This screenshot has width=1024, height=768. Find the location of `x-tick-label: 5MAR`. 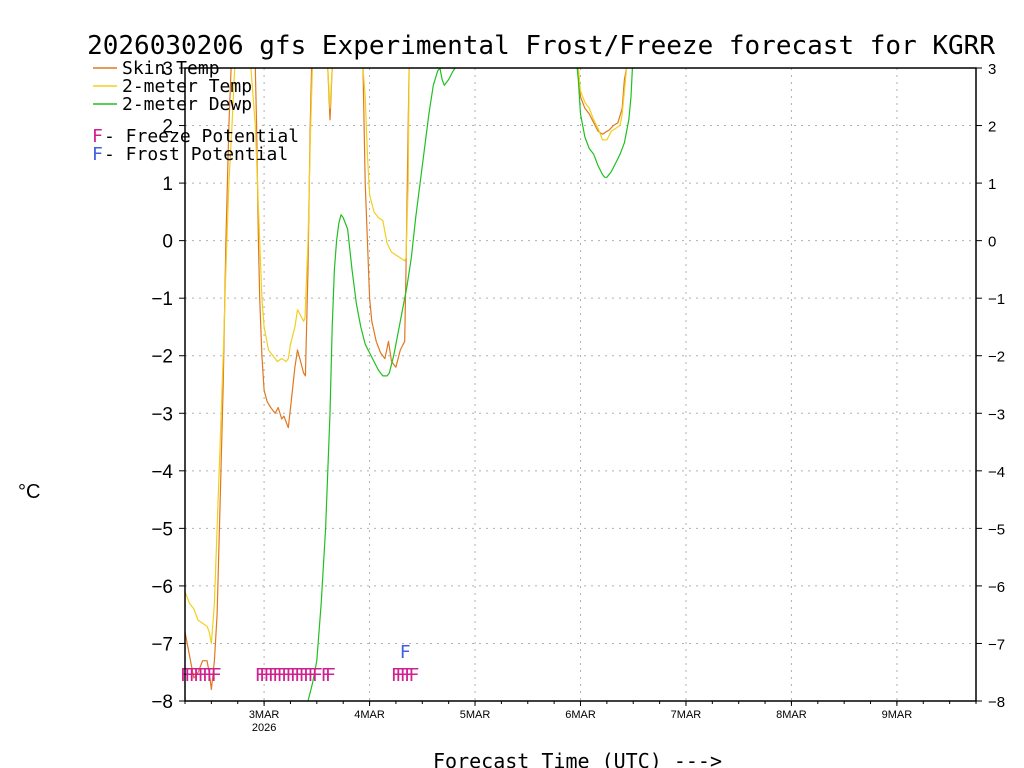

x-tick-label: 5MAR is located at coordinates (475, 715).